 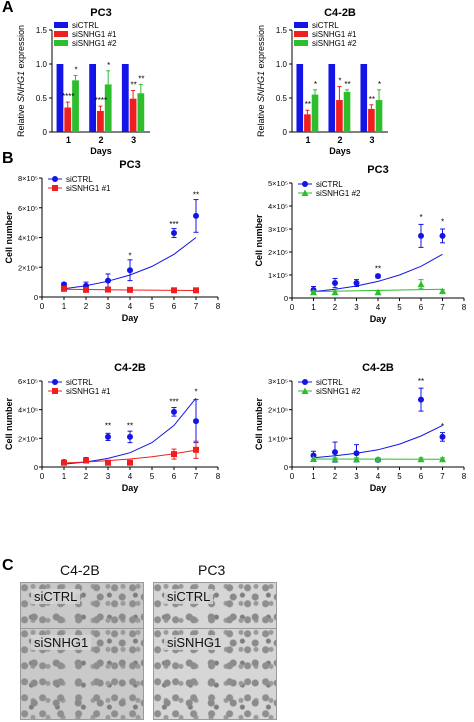 What do you see at coordinates (28, 178) in the screenshot?
I see `y-tick-label: 8×10⁵` at bounding box center [28, 178].